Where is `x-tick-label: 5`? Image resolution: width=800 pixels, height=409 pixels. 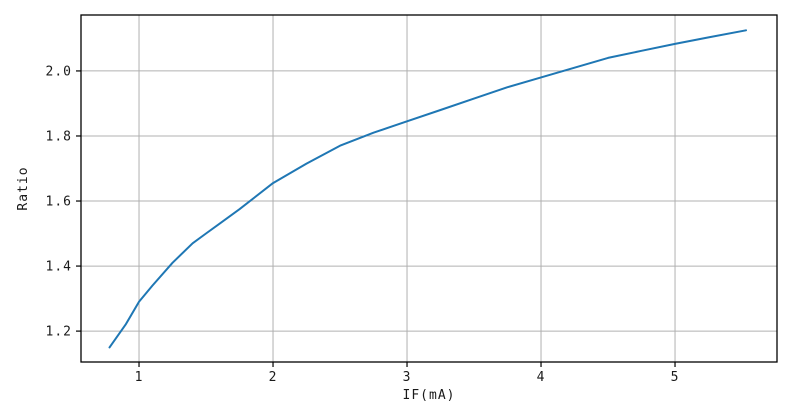 x-tick-label: 5 is located at coordinates (675, 377).